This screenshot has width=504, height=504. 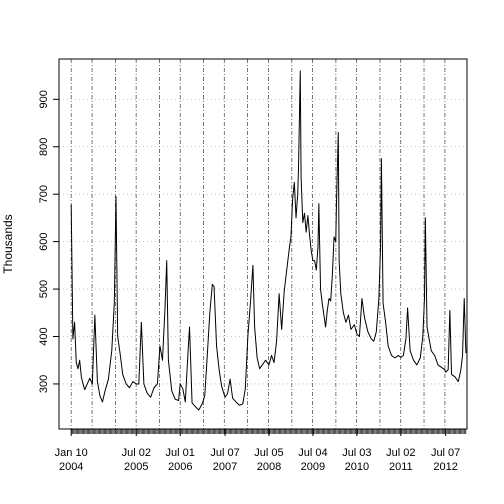 I want to click on y-tick-label: 800, so click(x=44, y=147).